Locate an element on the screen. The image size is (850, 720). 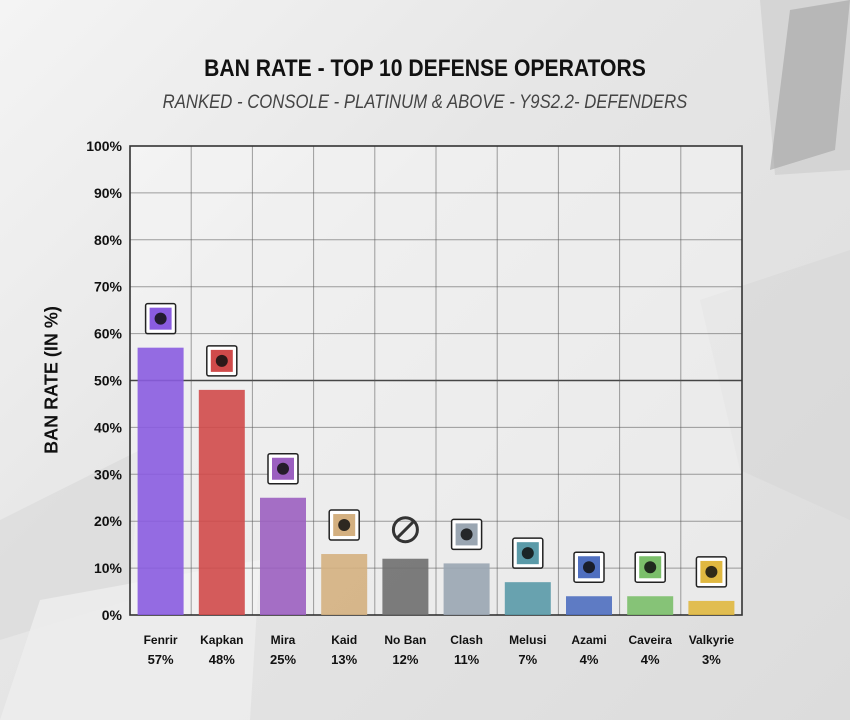
y-tick-label: 40% is located at coordinates (108, 427).